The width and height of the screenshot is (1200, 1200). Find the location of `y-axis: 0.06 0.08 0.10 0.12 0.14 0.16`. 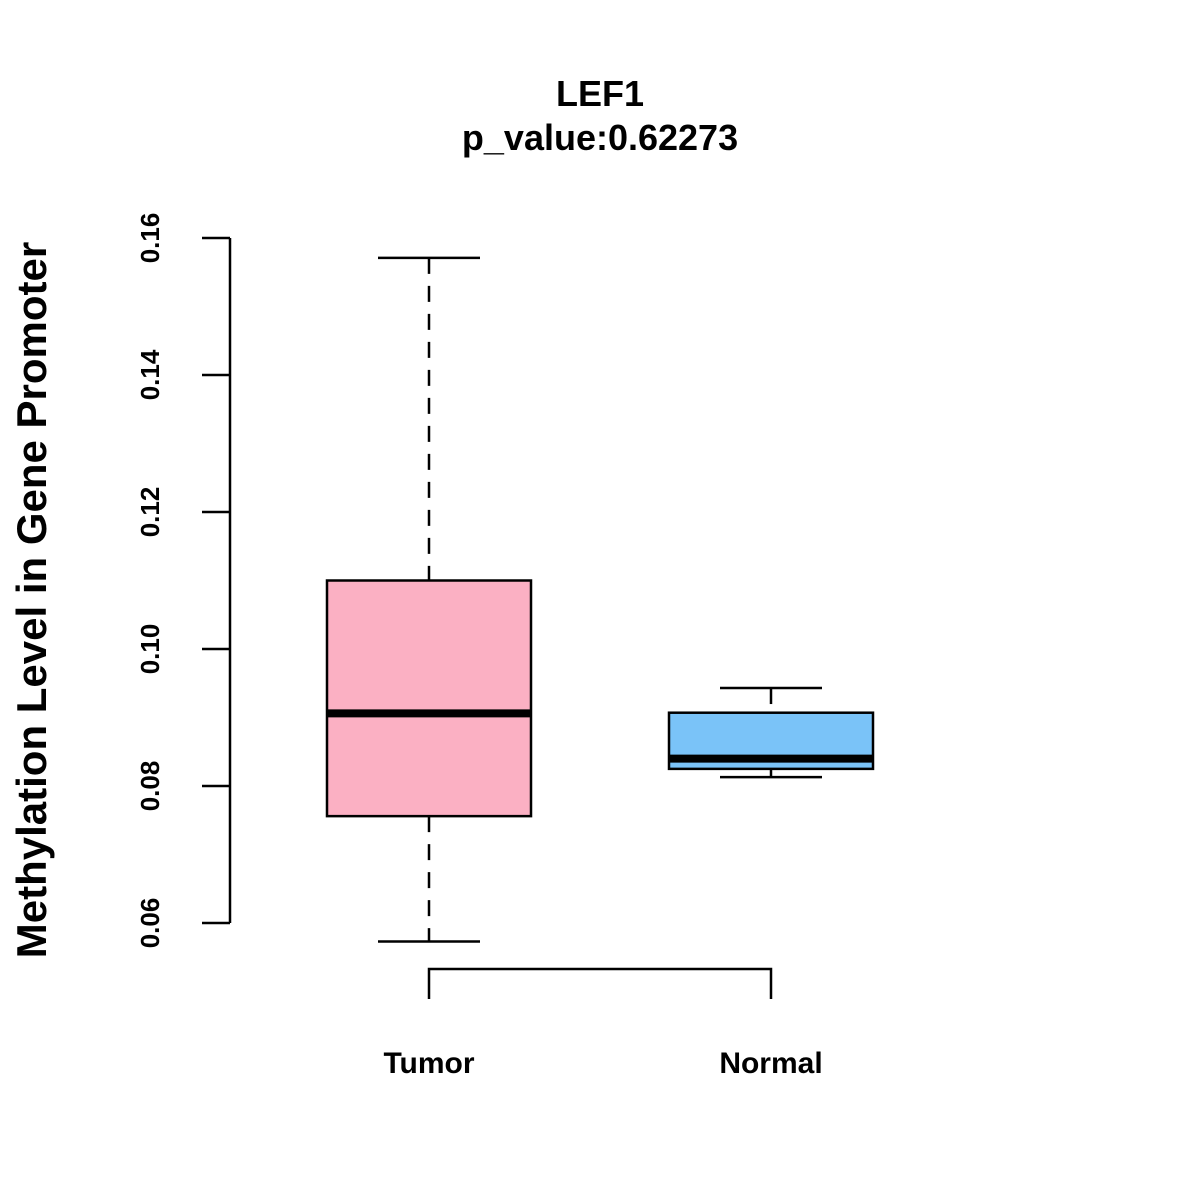

y-axis: 0.06 0.08 0.10 0.12 0.14 0.16 is located at coordinates (183, 581).